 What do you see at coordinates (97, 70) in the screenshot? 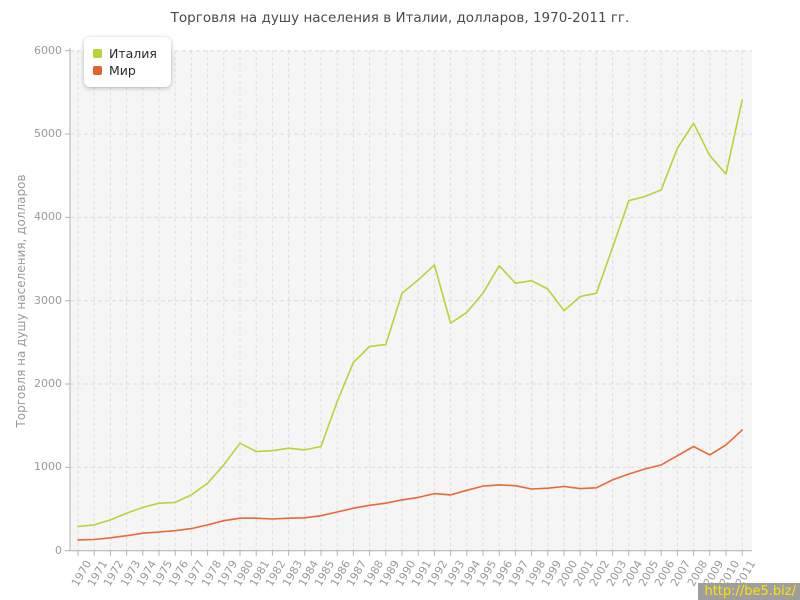
I see `legend-swatch-world` at bounding box center [97, 70].